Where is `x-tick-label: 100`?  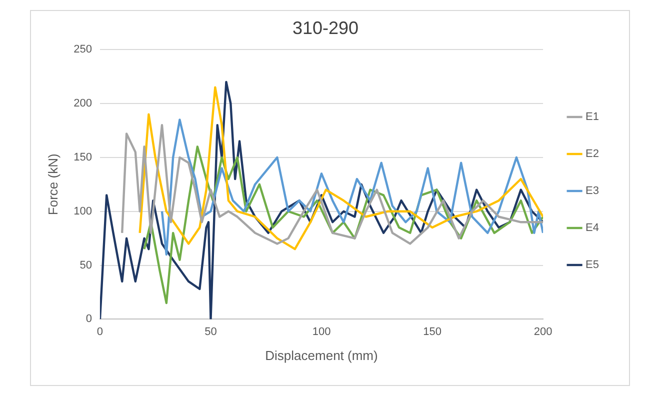
x-tick-label: 100 is located at coordinates (321, 332).